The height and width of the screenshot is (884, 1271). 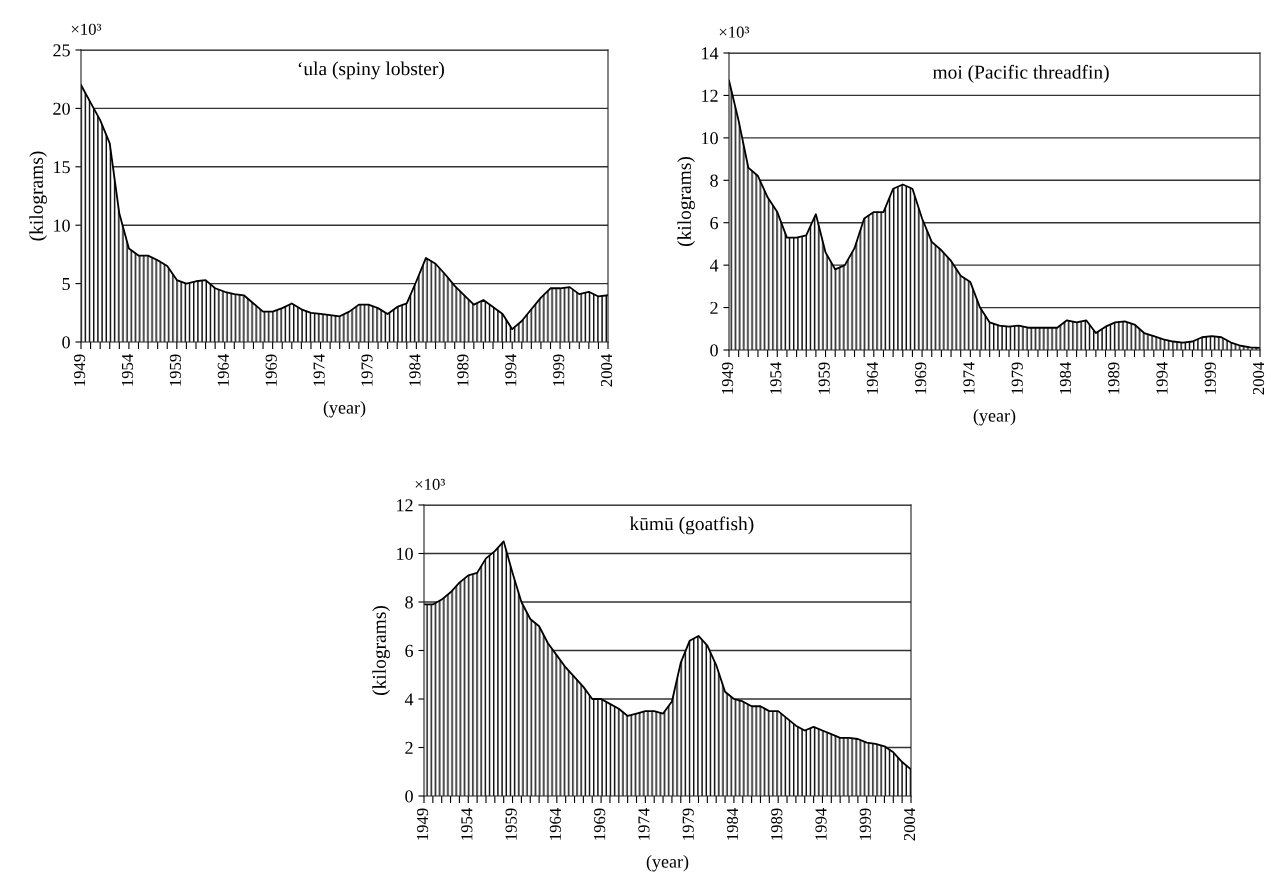 What do you see at coordinates (61, 50) in the screenshot?
I see `y-tick-label: 25` at bounding box center [61, 50].